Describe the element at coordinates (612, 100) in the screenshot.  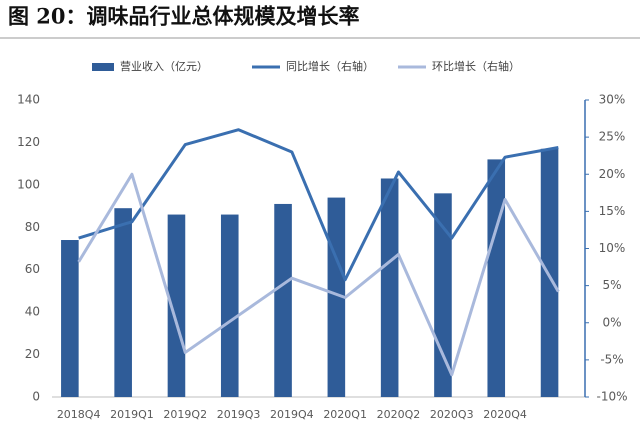
I see `y2-tick-label: 30%` at that location.